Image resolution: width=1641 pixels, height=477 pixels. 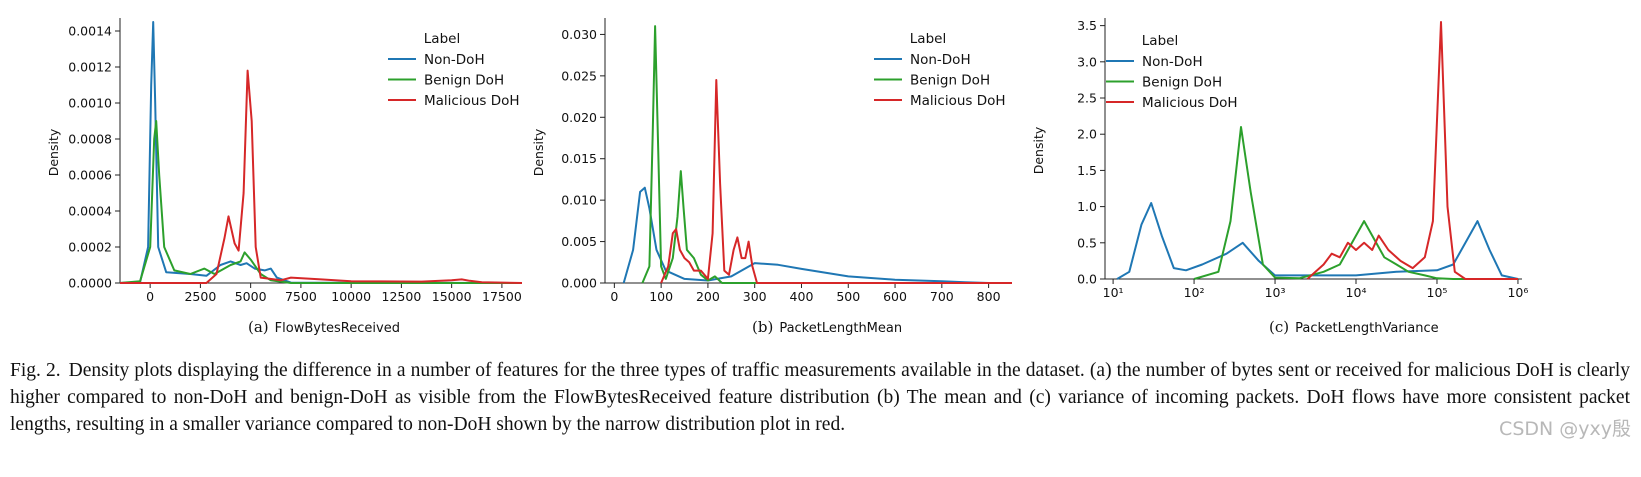 What do you see at coordinates (1087, 61) in the screenshot?
I see `chart-c-y-tick-label: 3.0` at bounding box center [1087, 61].